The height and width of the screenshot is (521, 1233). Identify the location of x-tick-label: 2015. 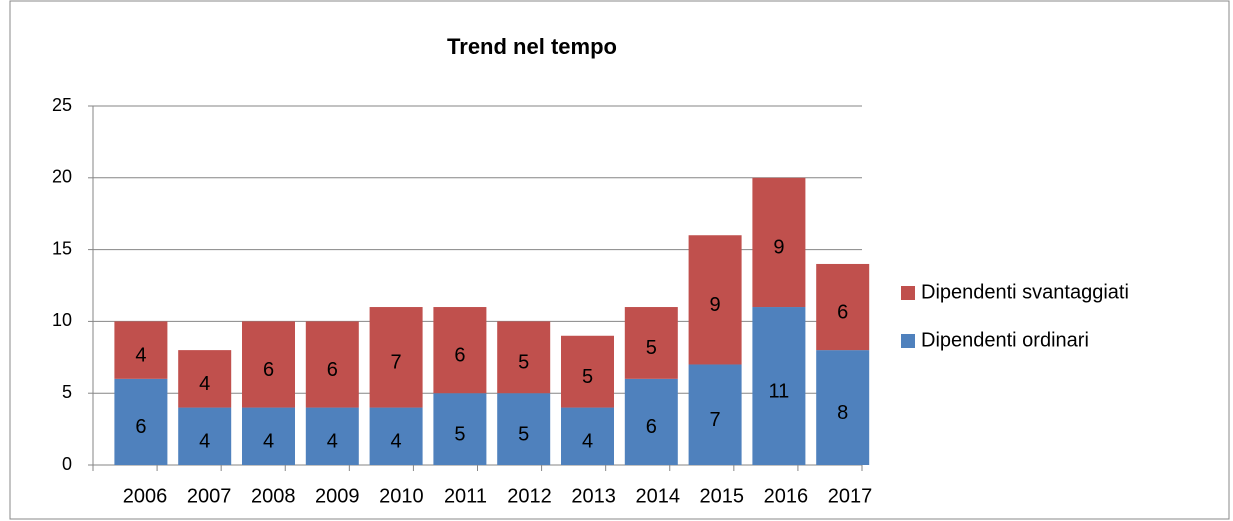
(722, 496).